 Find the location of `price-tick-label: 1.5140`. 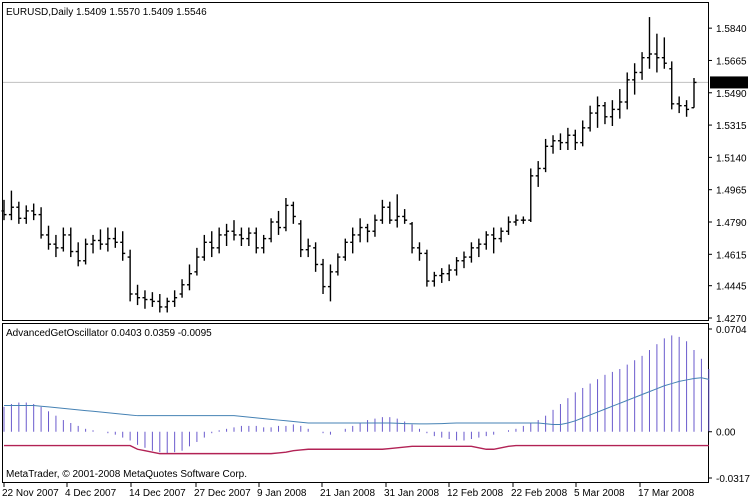

price-tick-label: 1.5140 is located at coordinates (731, 158).